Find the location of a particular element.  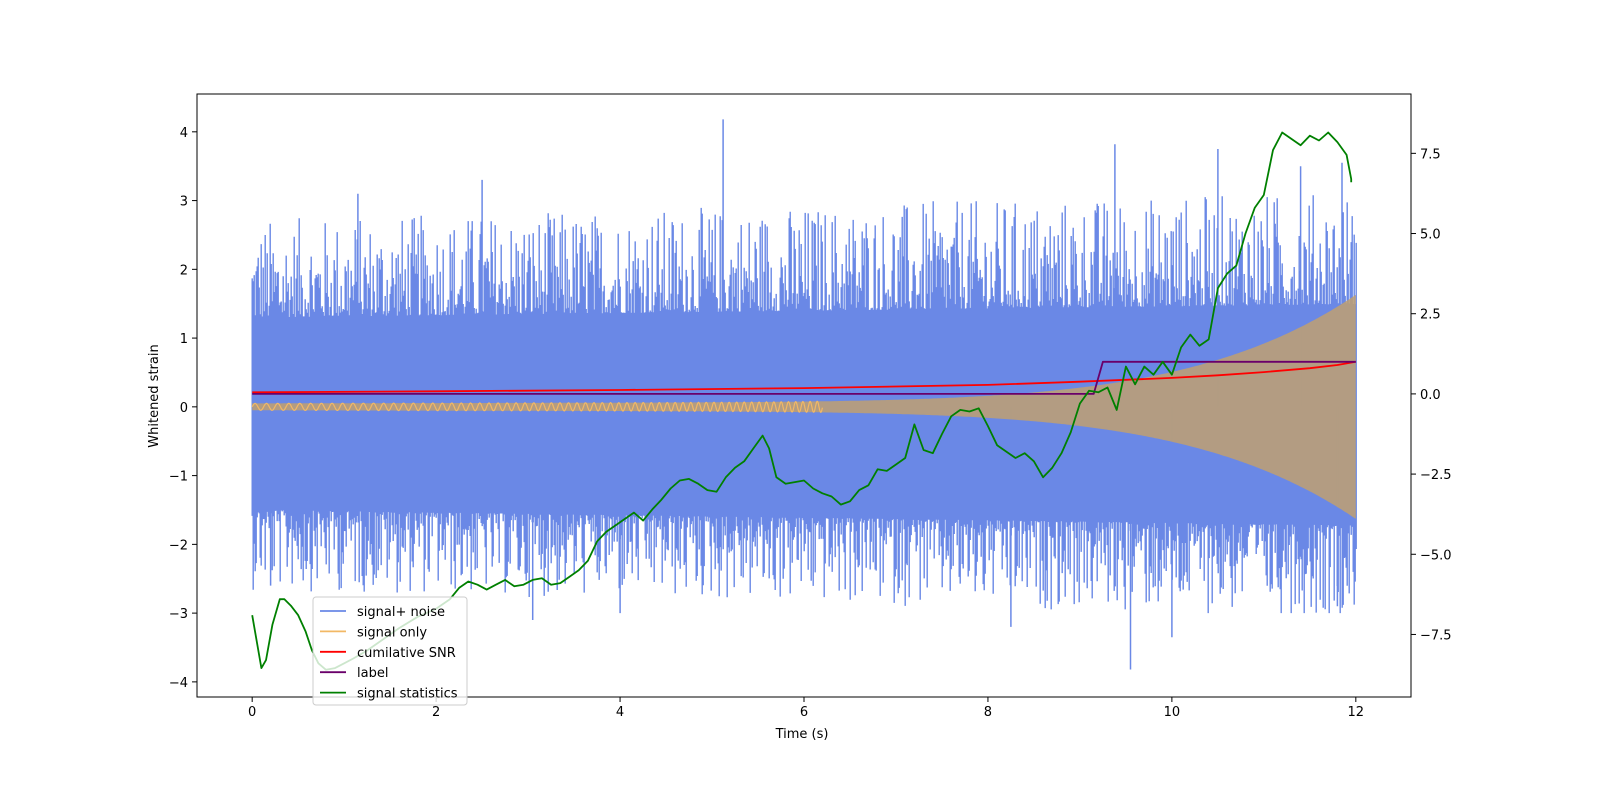

x-tick-label: 2 is located at coordinates (436, 712).